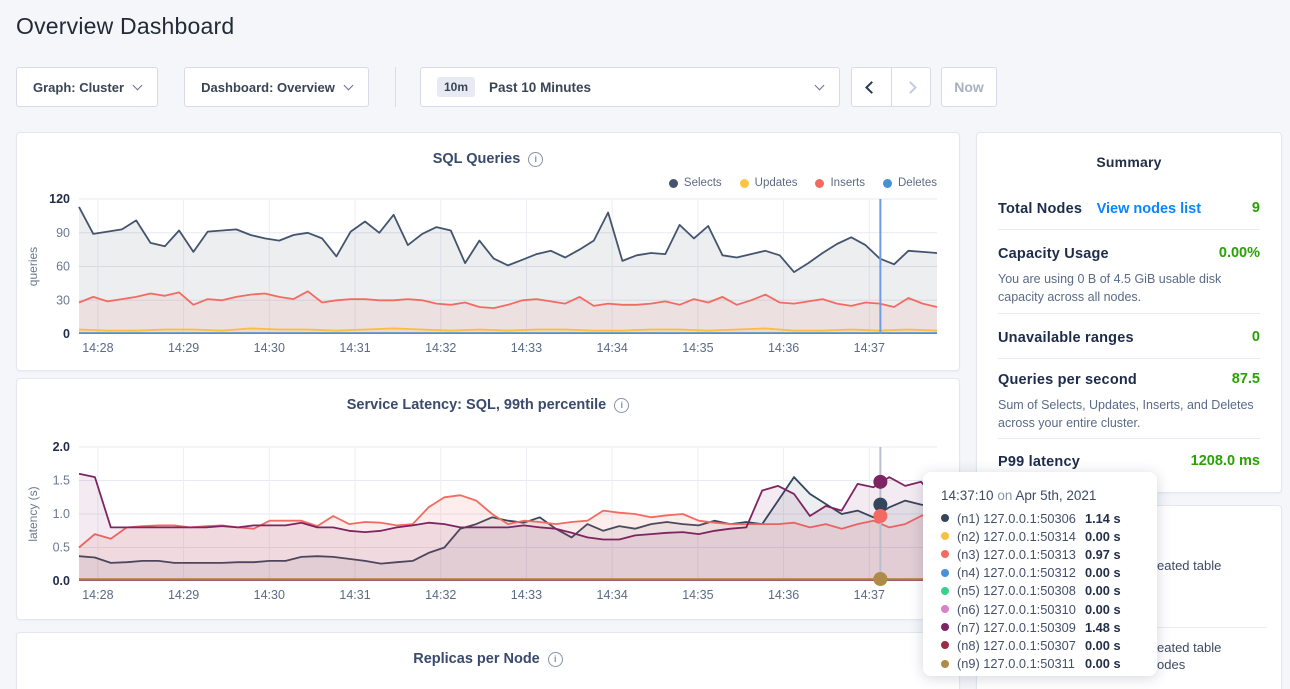 The image size is (1290, 689). I want to click on dashboard-dropdown: Dashboard: Overview, so click(276, 87).